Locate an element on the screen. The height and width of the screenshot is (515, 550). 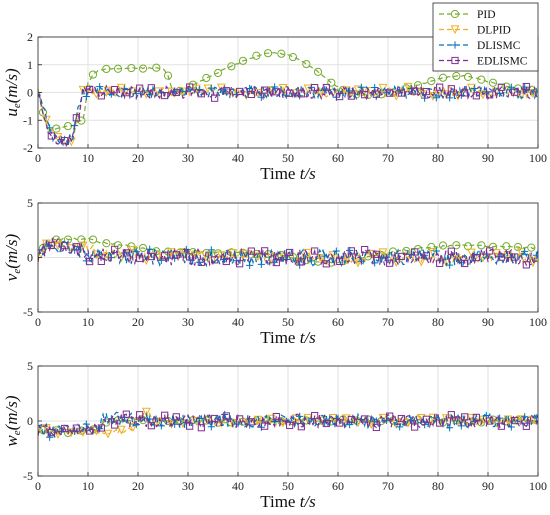
x-tick-label: 40 is located at coordinates (238, 486).